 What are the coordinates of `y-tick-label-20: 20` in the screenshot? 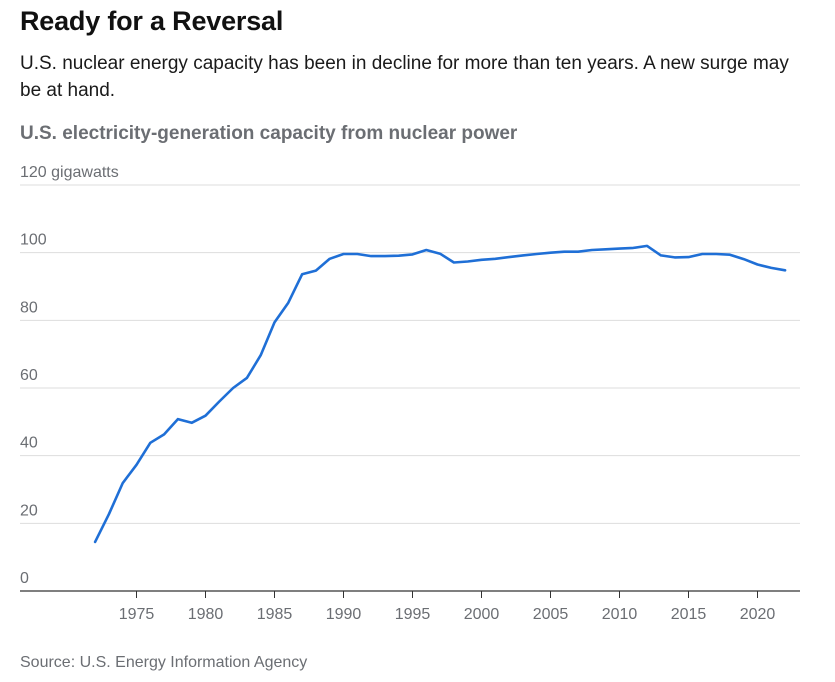 It's located at (29, 510).